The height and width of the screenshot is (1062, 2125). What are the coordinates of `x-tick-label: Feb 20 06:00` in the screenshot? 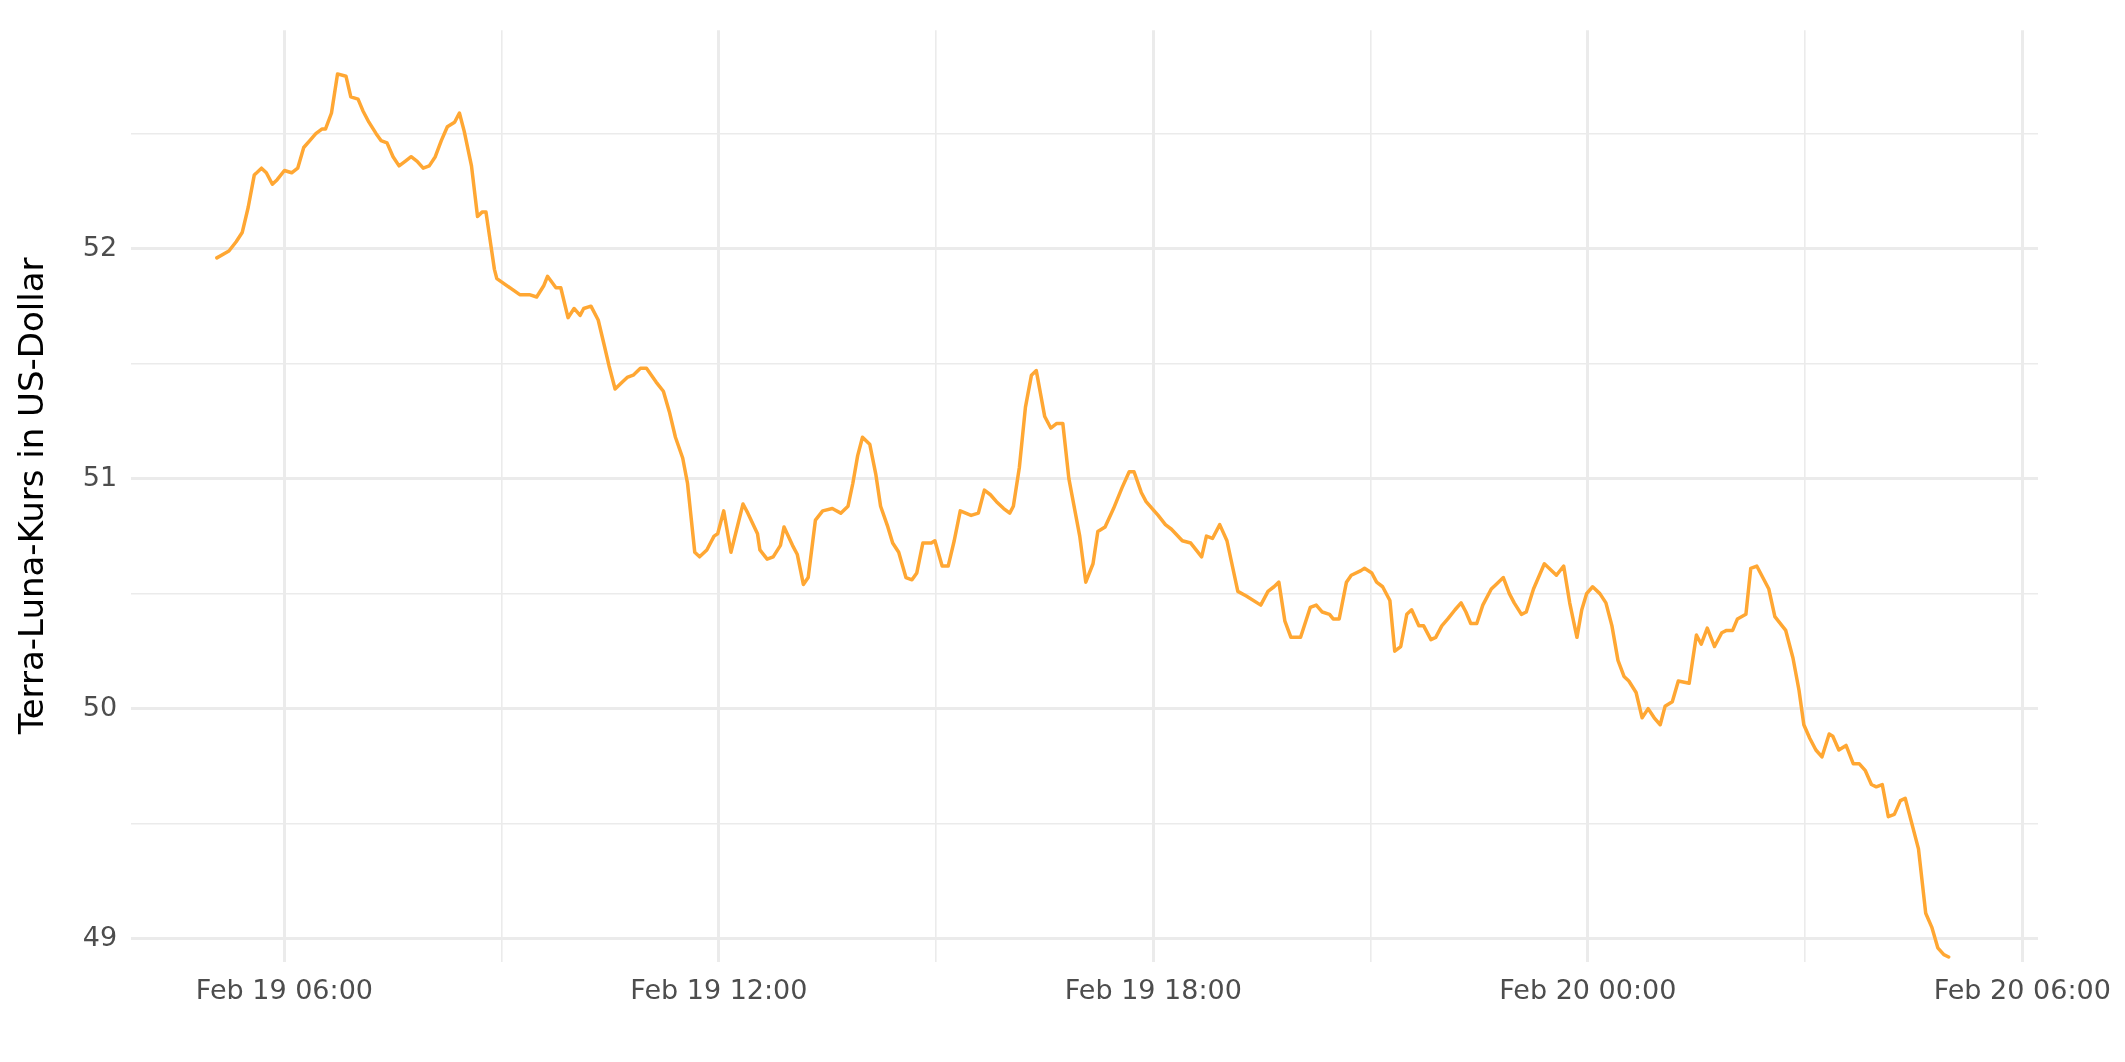 It's located at (2022, 989).